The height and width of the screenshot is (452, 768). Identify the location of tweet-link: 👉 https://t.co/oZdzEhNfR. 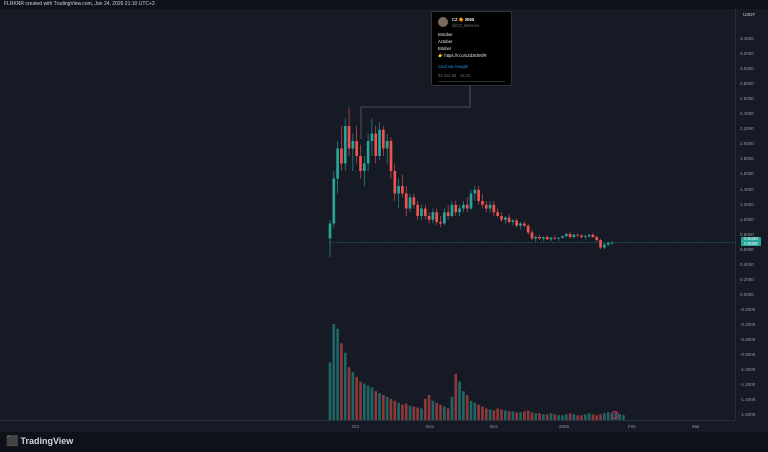
(462, 55).